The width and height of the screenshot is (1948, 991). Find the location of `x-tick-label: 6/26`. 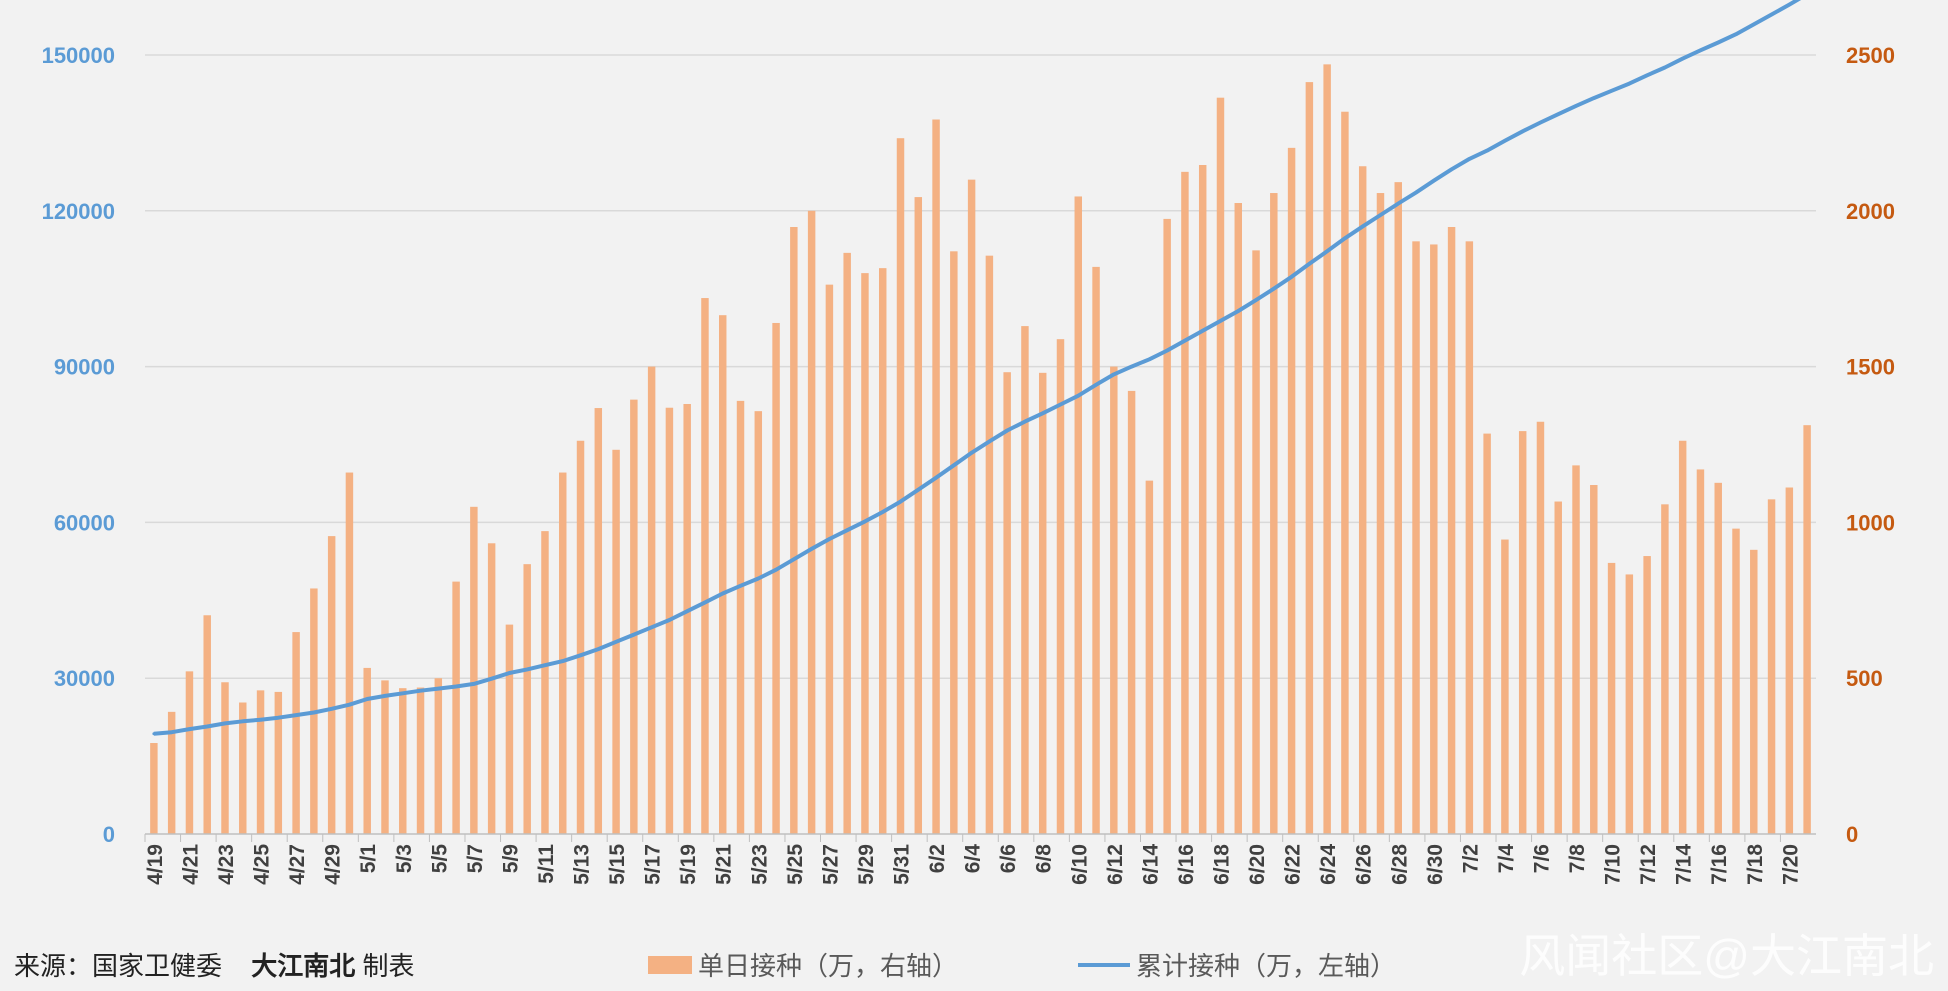

x-tick-label: 6/26 is located at coordinates (1364, 864).